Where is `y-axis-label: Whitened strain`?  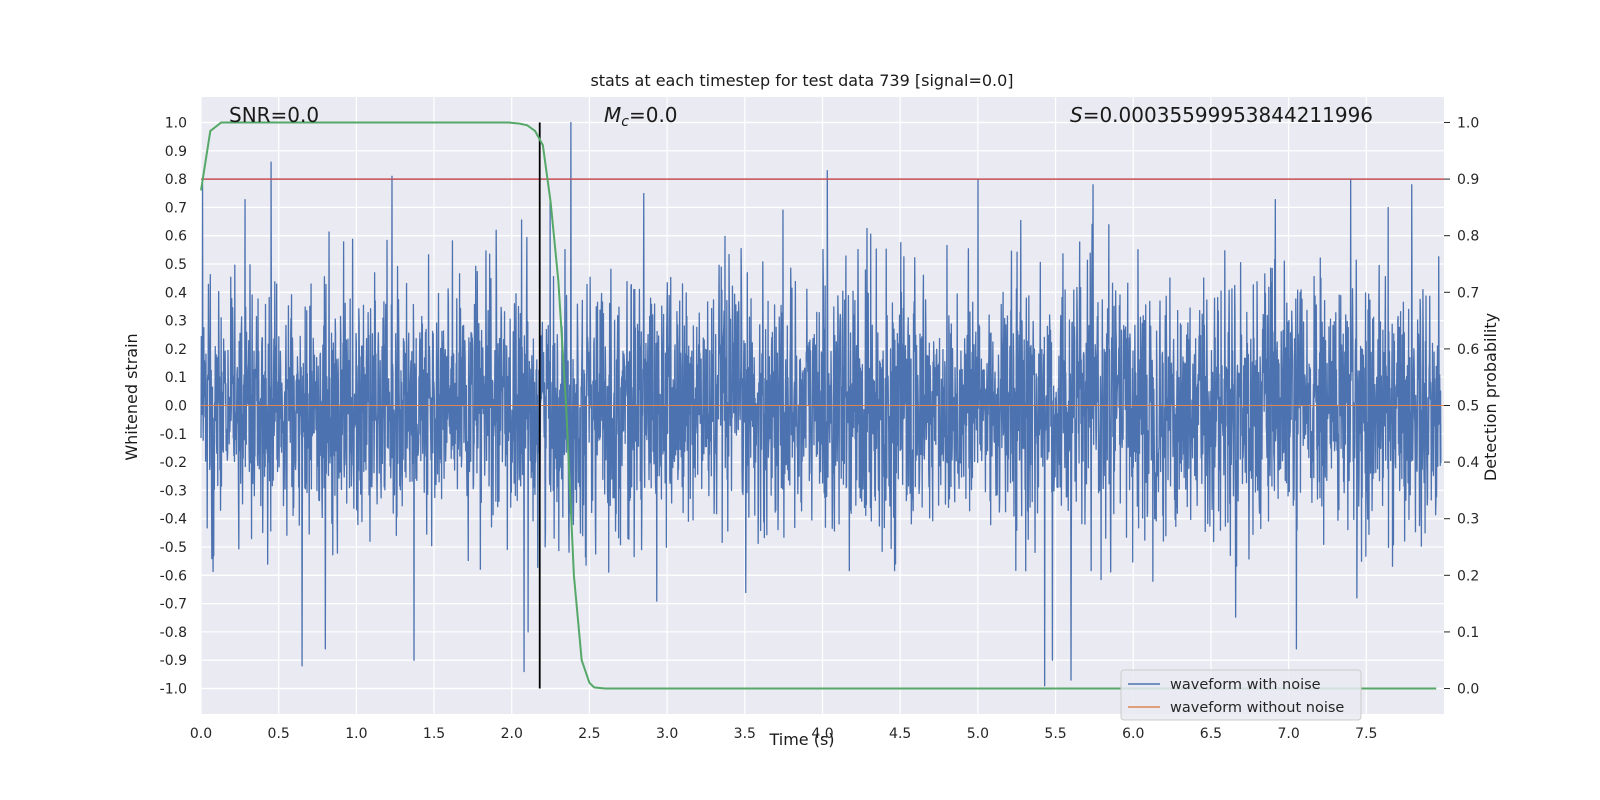 y-axis-label: Whitened strain is located at coordinates (131, 396).